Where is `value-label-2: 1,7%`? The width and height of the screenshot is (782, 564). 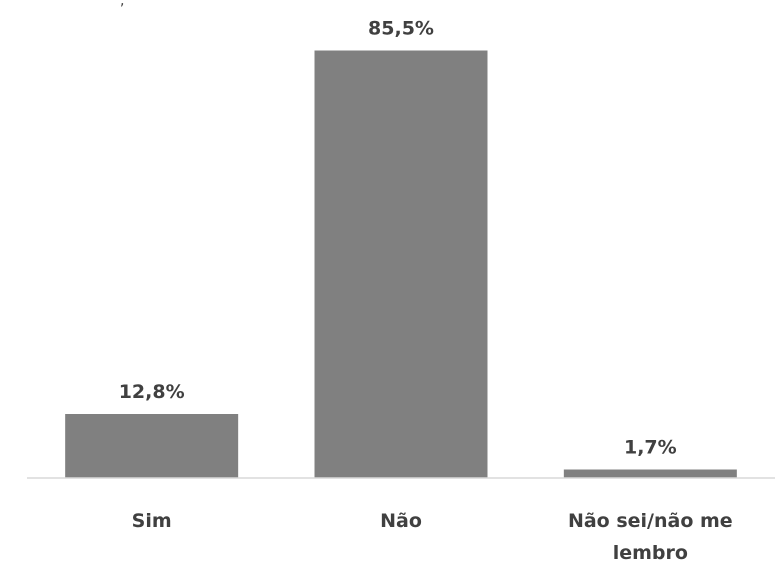 value-label-2: 1,7% is located at coordinates (650, 448).